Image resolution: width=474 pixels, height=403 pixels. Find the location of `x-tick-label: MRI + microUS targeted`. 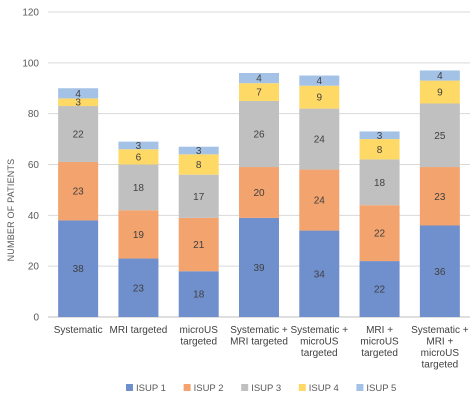

x-tick-label: MRI + microUS targeted is located at coordinates (379, 342).